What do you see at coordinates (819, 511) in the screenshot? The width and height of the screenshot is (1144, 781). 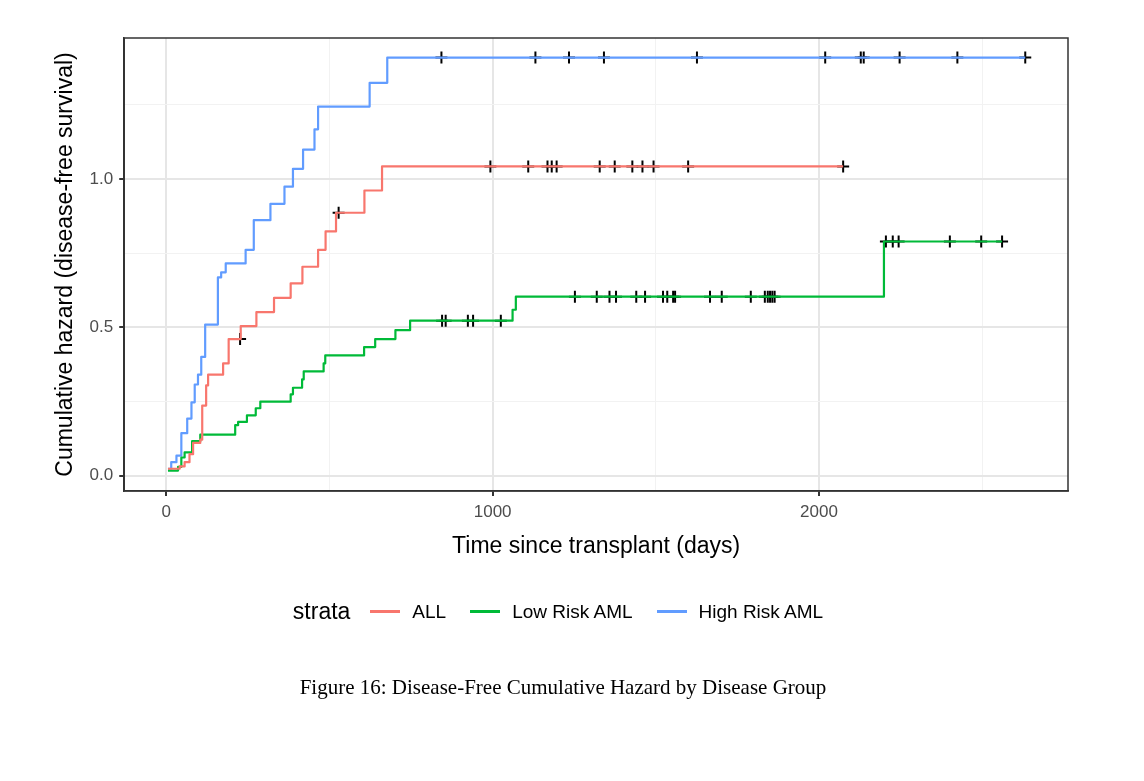 I see `x-tick-label: 2000` at bounding box center [819, 511].